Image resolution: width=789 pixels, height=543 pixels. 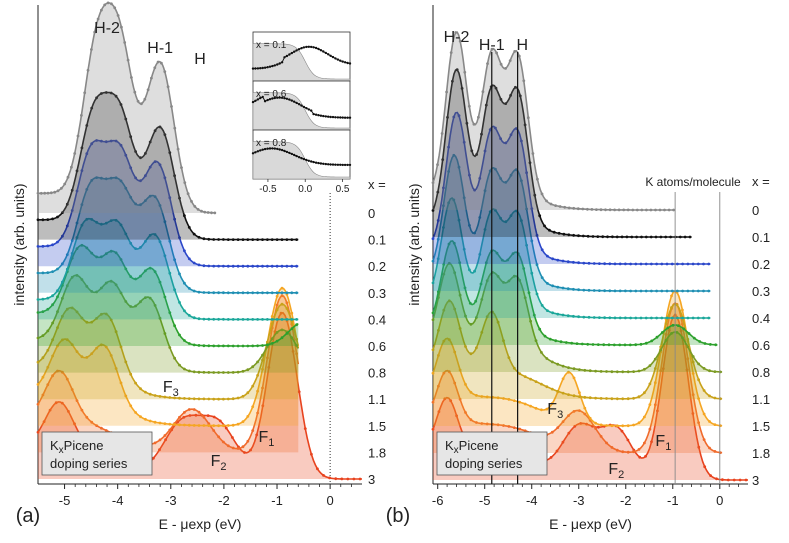 What do you see at coordinates (171, 389) in the screenshot?
I see `peak-label-f3: F3` at bounding box center [171, 389].